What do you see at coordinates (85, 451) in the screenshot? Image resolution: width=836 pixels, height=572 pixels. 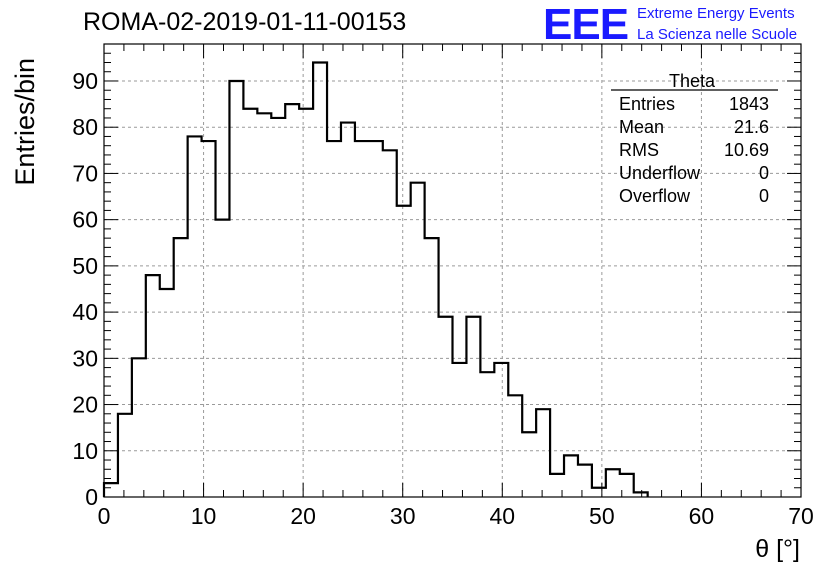 I see `y-tick-label: 10` at bounding box center [85, 451].